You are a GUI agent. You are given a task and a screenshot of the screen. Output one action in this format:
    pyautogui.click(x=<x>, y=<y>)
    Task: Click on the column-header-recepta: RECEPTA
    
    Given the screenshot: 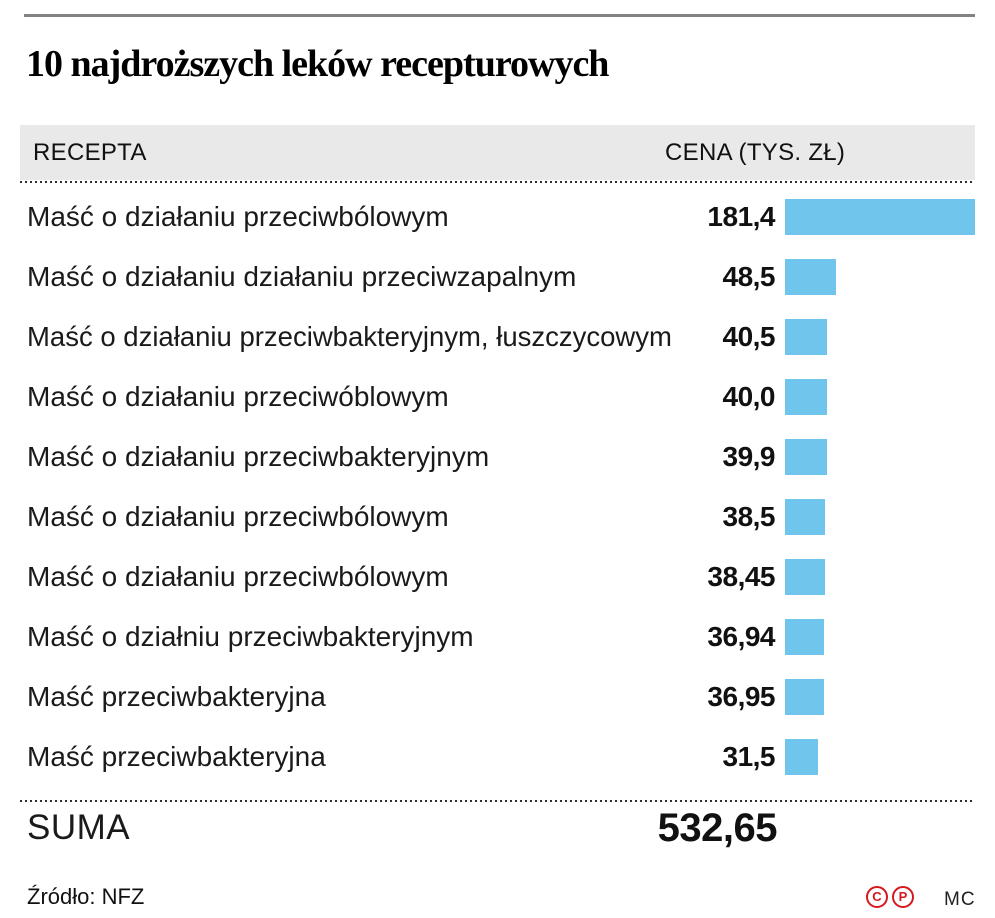 What is the action you would take?
    pyautogui.click(x=90, y=152)
    